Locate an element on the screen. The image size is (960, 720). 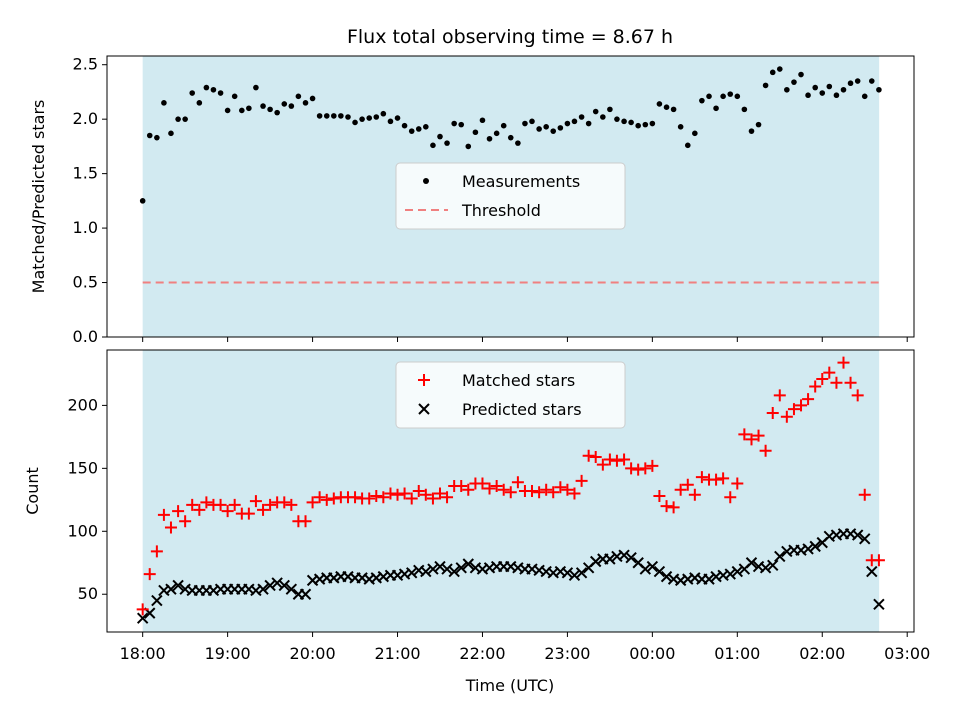
x-tick-label-0: 18:00 is located at coordinates (143, 653).